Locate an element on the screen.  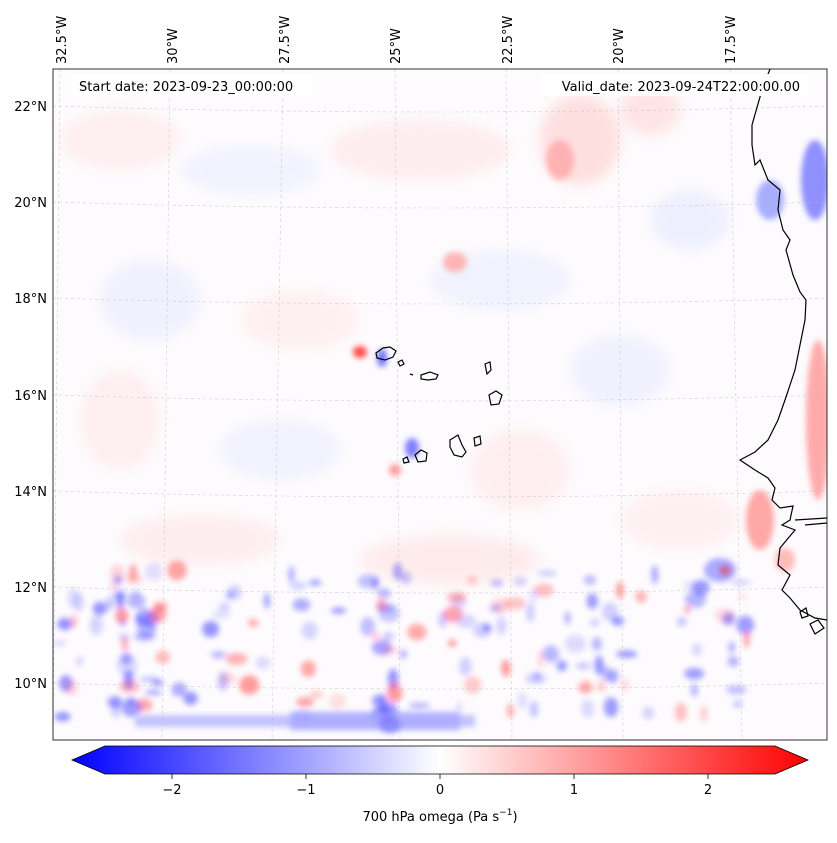
island-santiago is located at coordinates (458, 446).